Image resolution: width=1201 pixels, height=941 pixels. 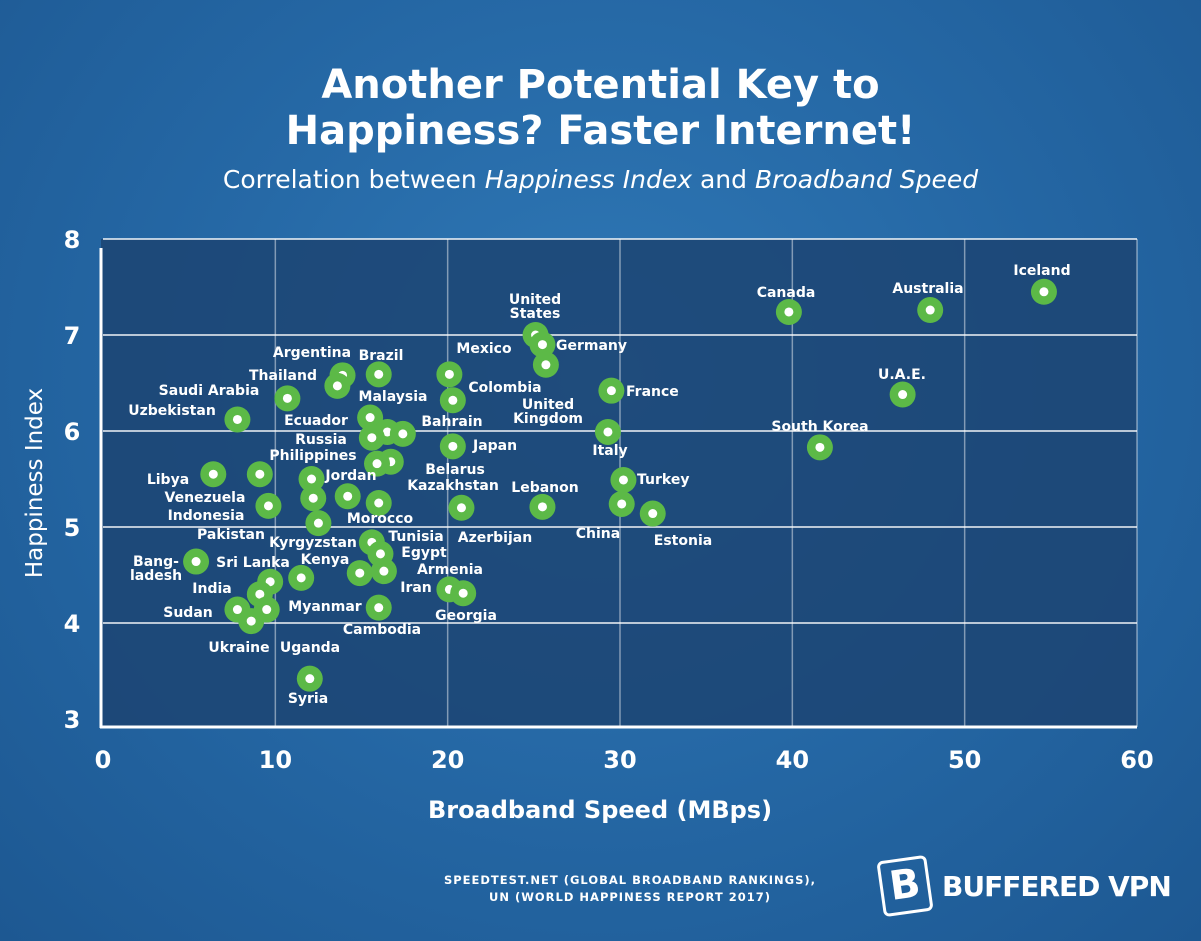 What do you see at coordinates (188, 613) in the screenshot?
I see `point-label: Sudan` at bounding box center [188, 613].